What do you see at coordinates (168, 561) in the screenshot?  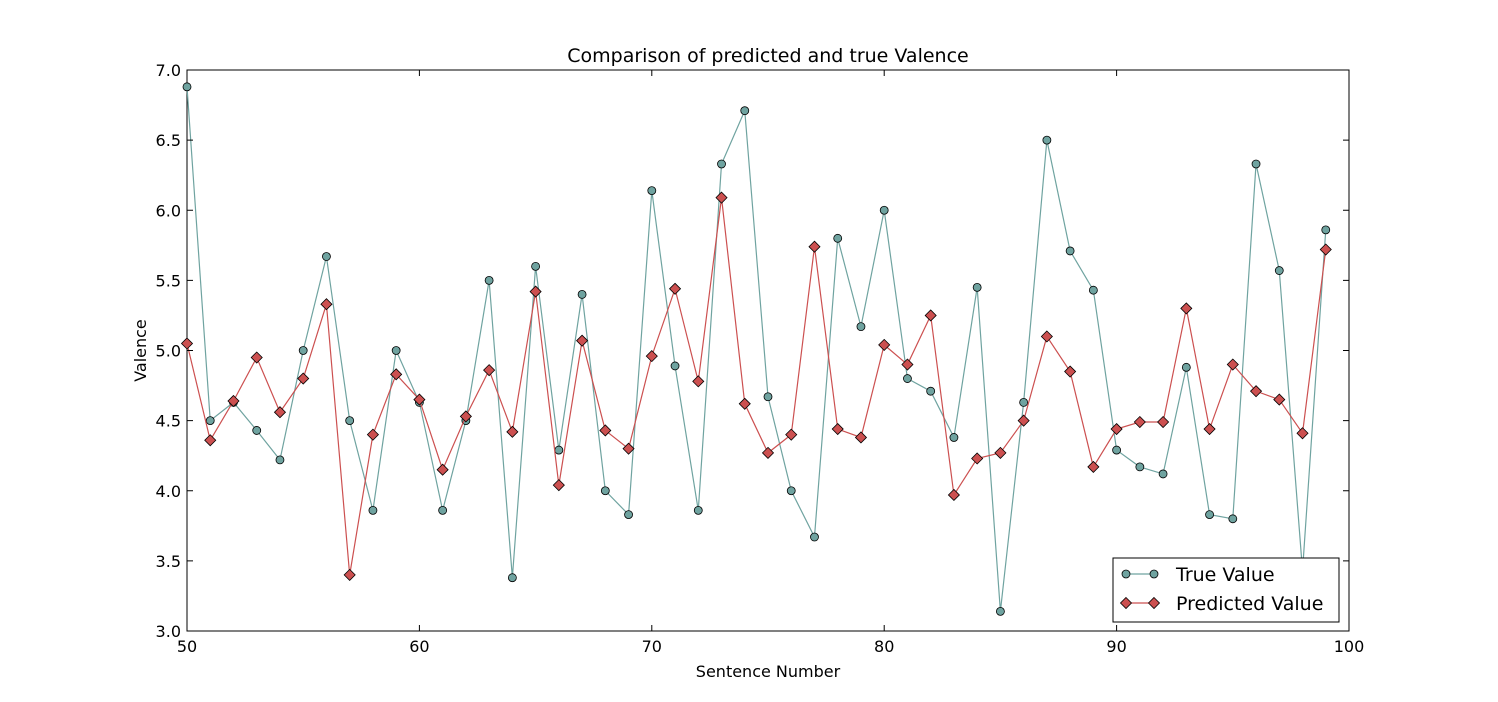 I see `y-tick-label: 3.5` at bounding box center [168, 561].